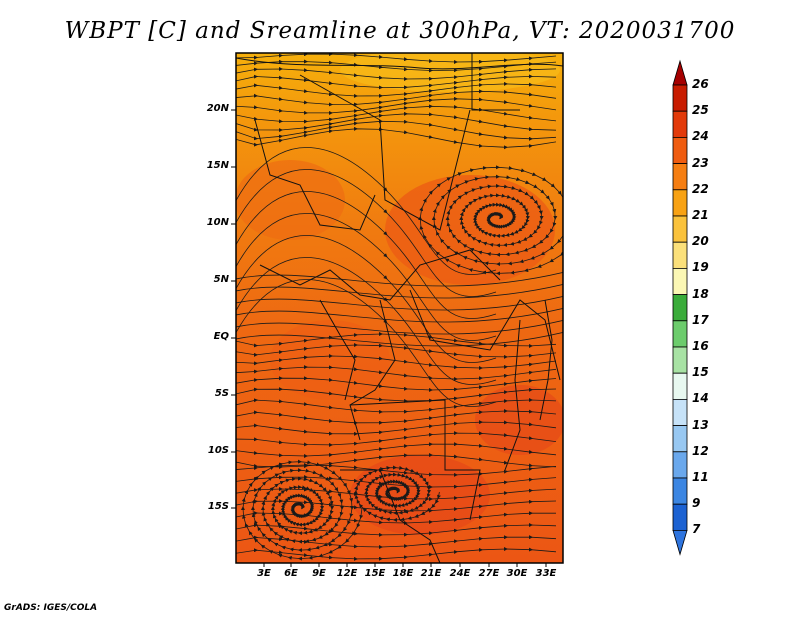 The height and width of the screenshot is (618, 800). I want to click on colorbar-label: 14, so click(700, 398).